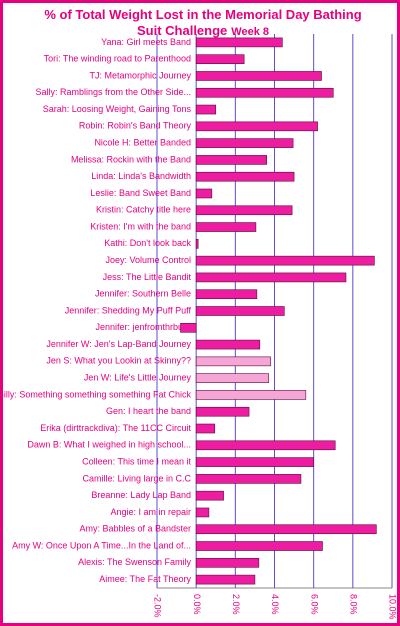 This screenshot has width=400, height=626. I want to click on y-tick-label: Robin: Robin's Band Theory, so click(135, 126).